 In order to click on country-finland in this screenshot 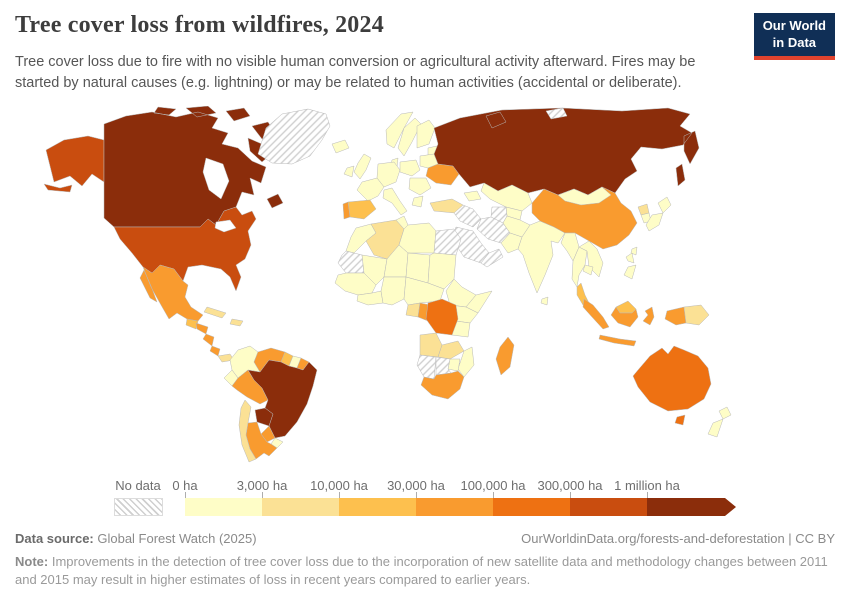, I will do `click(426, 134)`.